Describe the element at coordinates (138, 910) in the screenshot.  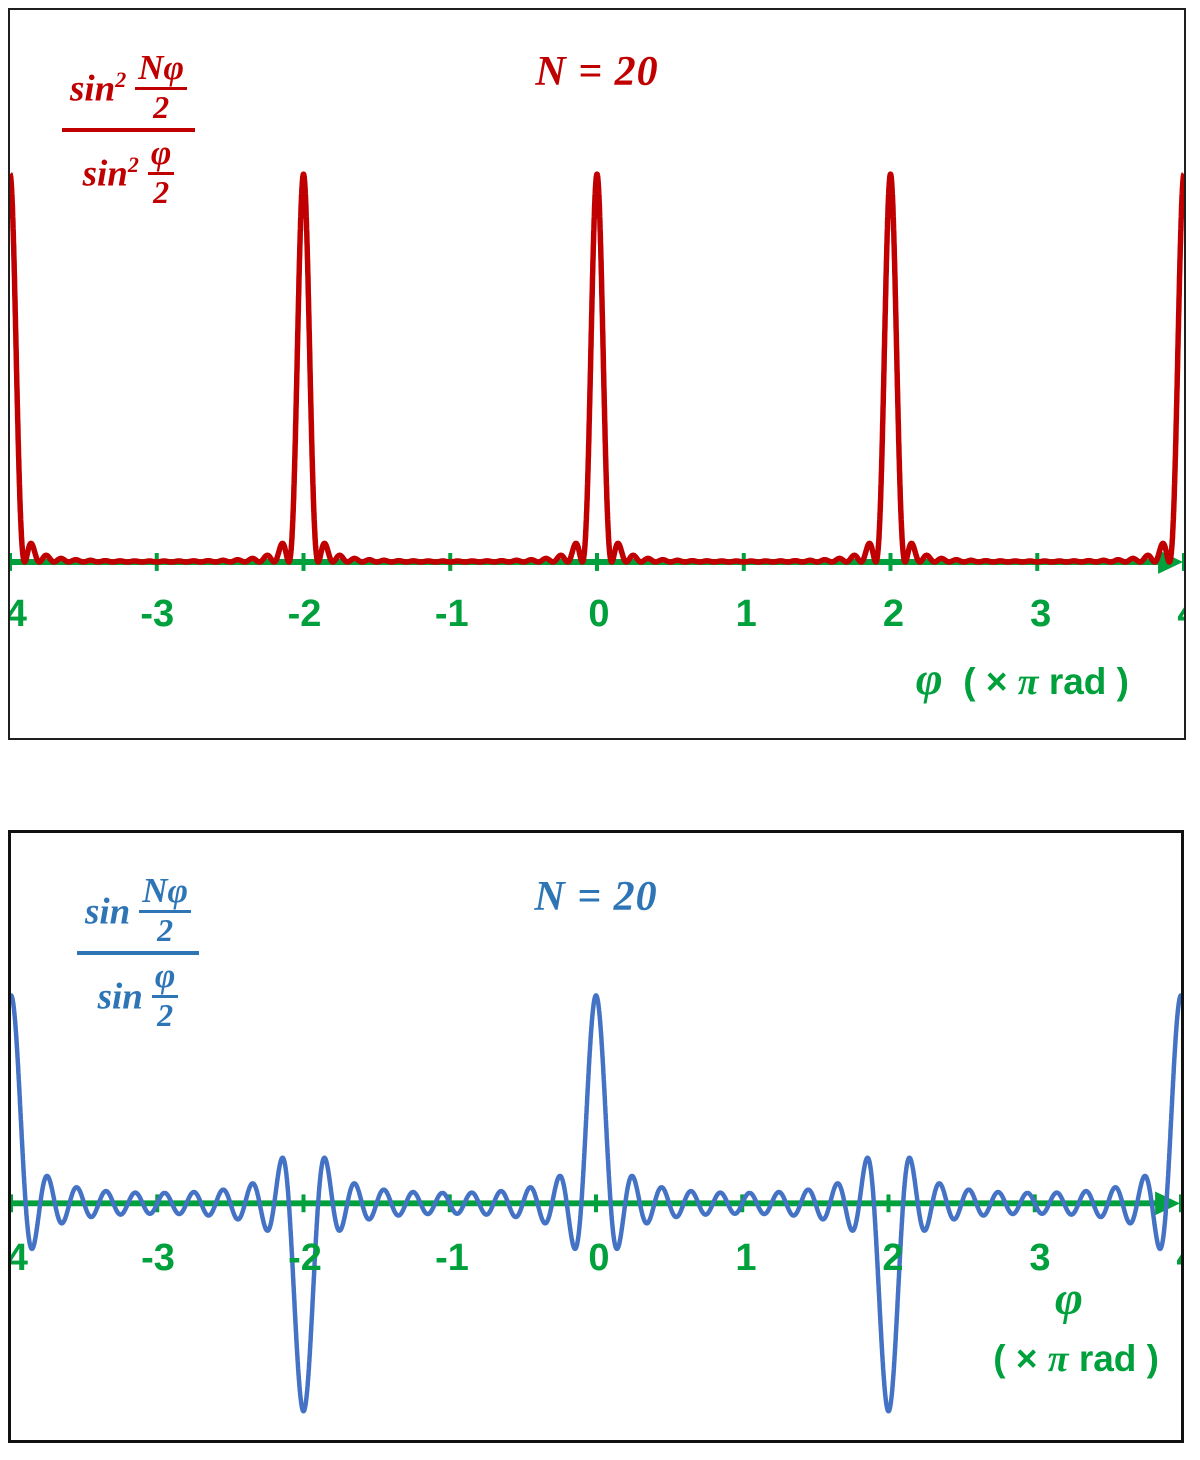
I see `formula-numerator: sin Nφ 2` at that location.